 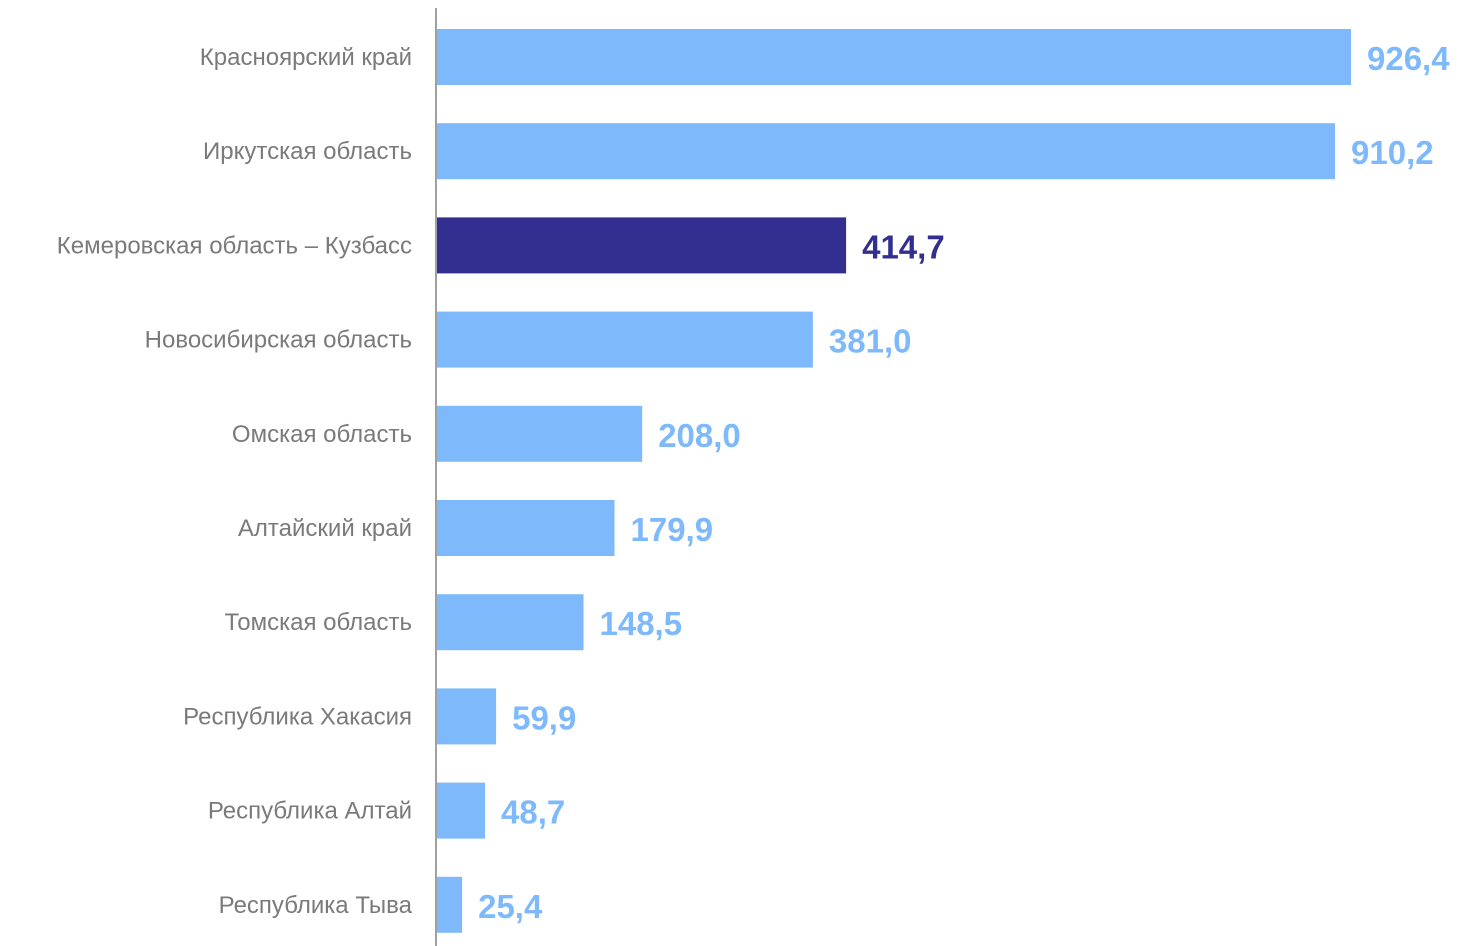 What do you see at coordinates (699, 435) in the screenshot?
I see `value-label-5: 208,0` at bounding box center [699, 435].